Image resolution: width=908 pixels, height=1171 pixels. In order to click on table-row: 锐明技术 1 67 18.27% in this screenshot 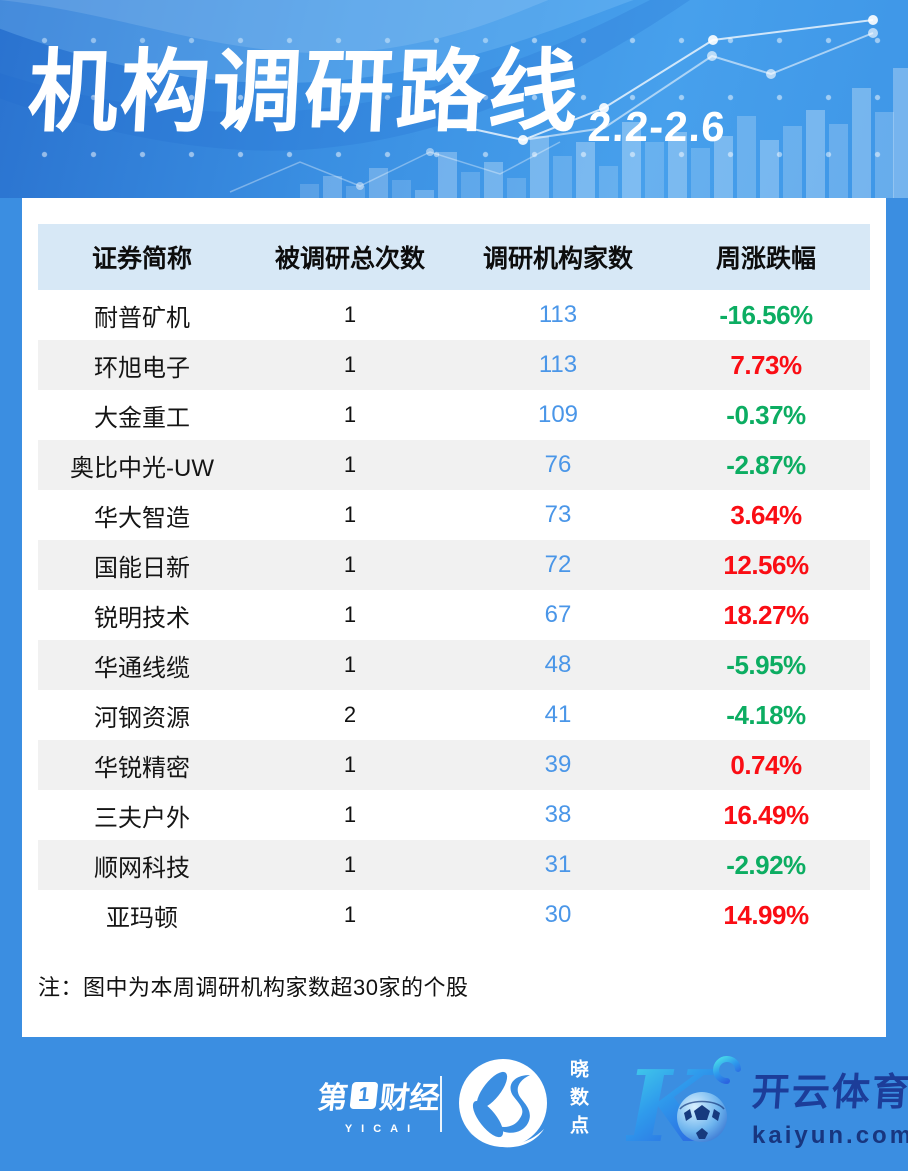, I will do `click(454, 615)`.